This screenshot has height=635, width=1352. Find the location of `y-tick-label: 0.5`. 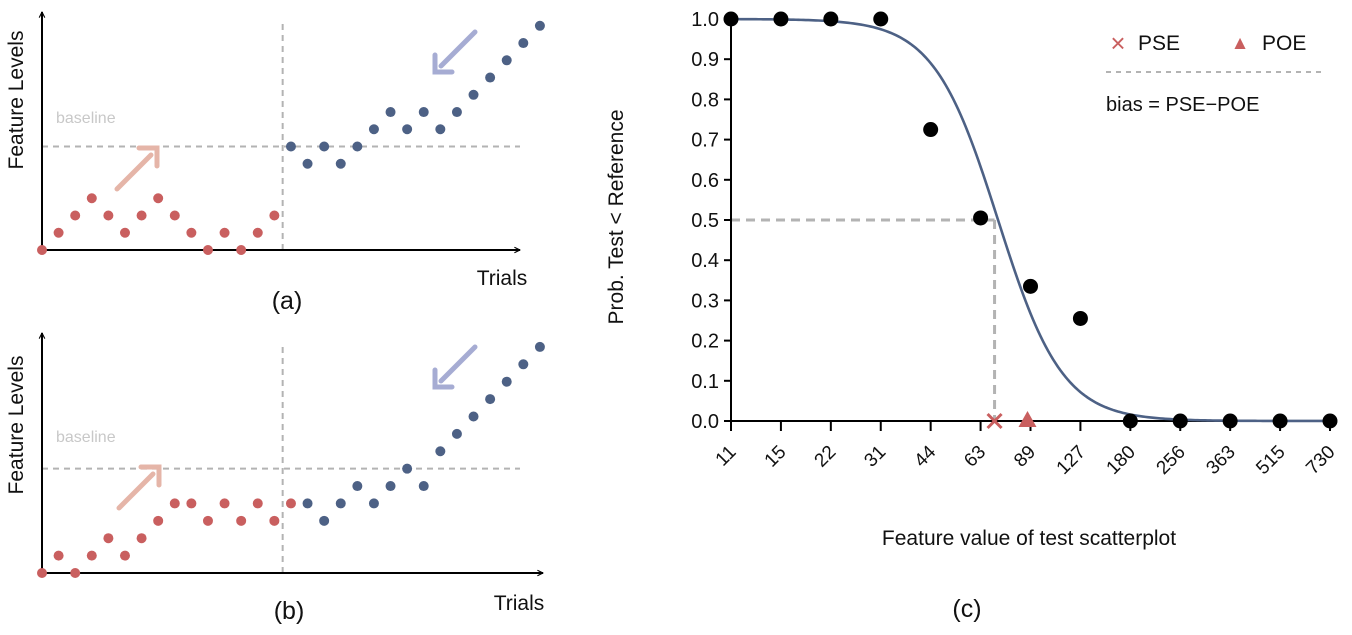

y-tick-label: 0.5 is located at coordinates (705, 221).